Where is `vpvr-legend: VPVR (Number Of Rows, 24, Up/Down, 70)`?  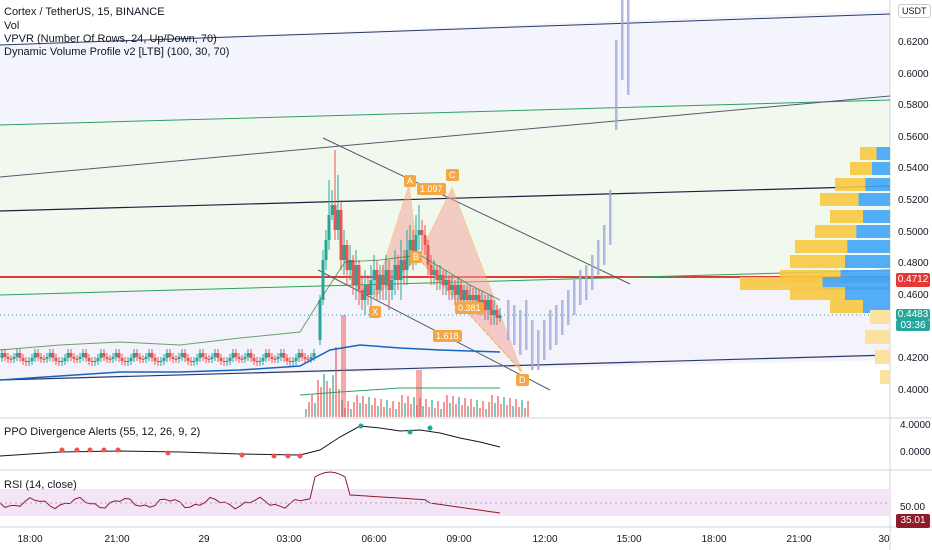 vpvr-legend: VPVR (Number Of Rows, 24, Up/Down, 70) is located at coordinates (110, 39).